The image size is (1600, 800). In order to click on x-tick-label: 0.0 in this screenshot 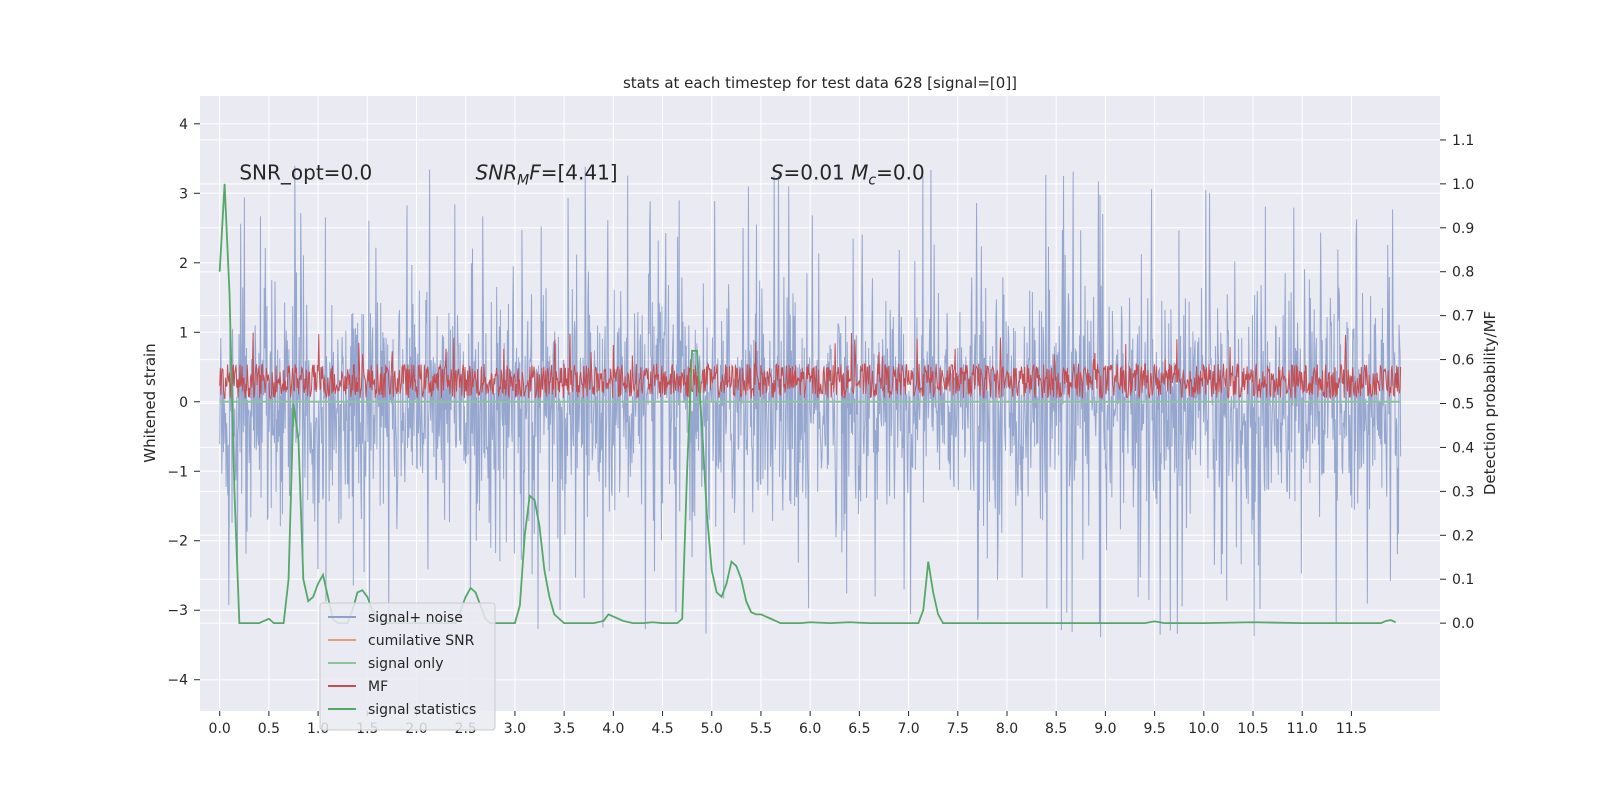, I will do `click(220, 729)`.